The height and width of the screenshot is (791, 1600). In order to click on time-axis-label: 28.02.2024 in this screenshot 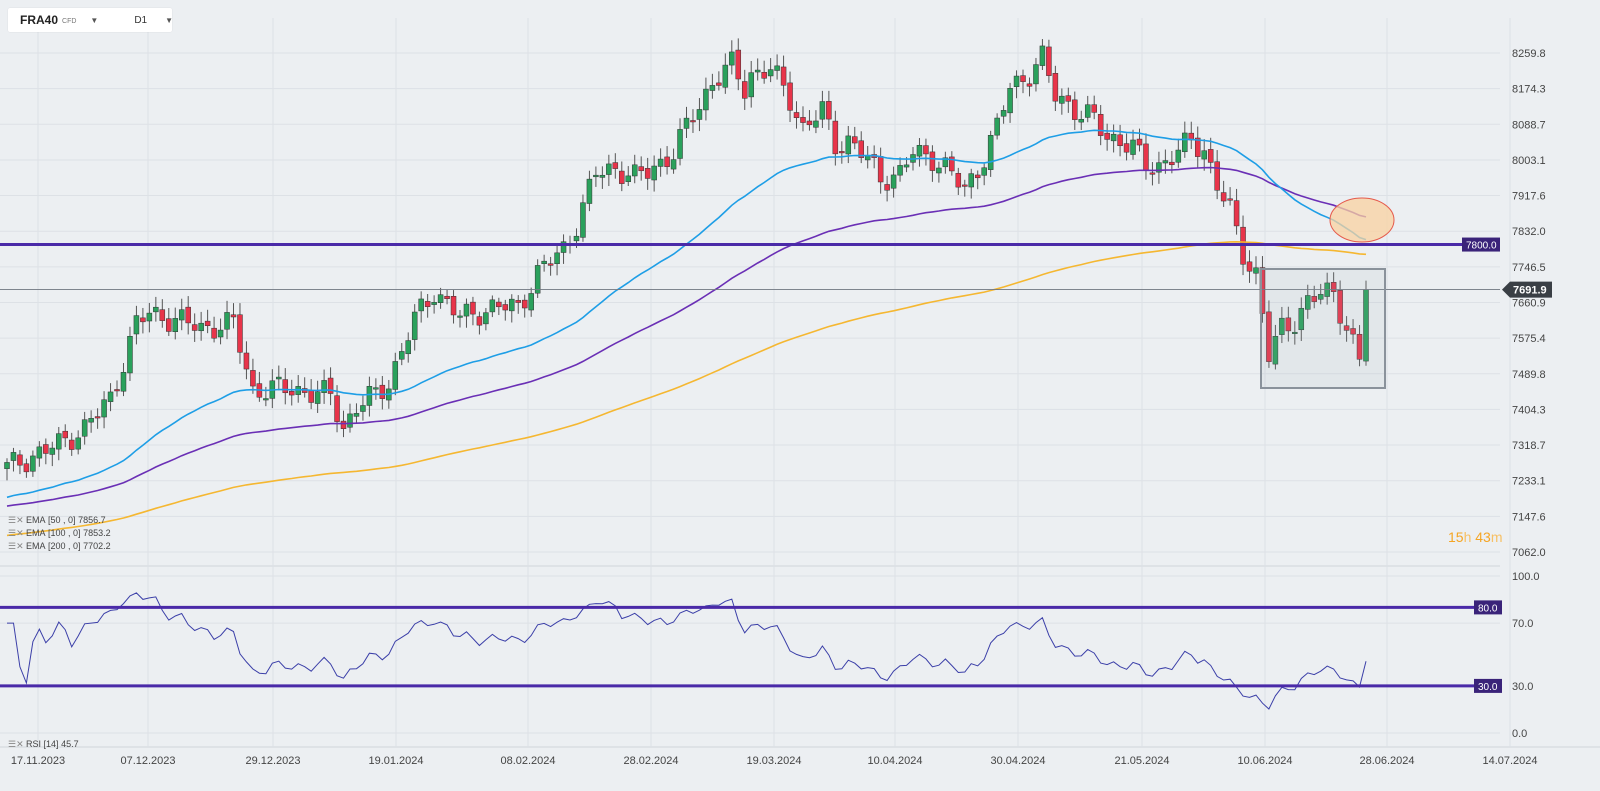, I will do `click(650, 761)`.